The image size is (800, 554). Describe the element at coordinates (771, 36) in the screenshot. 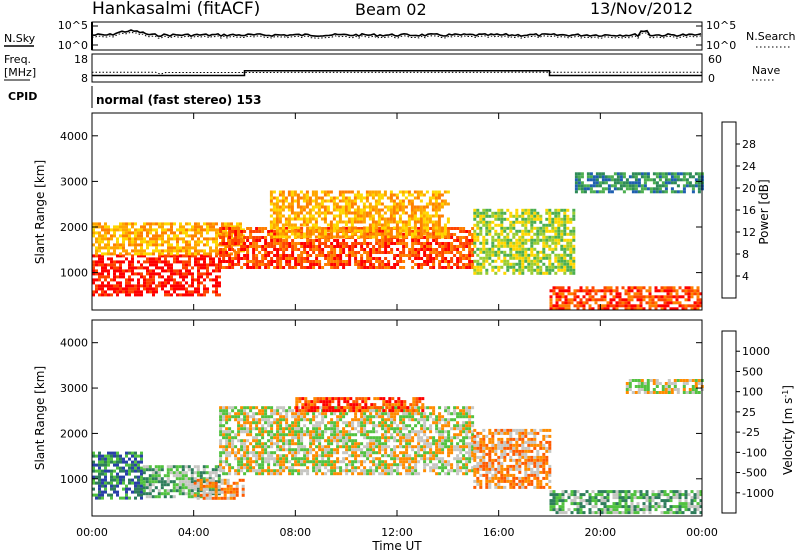

I see `nsearch-label: N.Search` at that location.